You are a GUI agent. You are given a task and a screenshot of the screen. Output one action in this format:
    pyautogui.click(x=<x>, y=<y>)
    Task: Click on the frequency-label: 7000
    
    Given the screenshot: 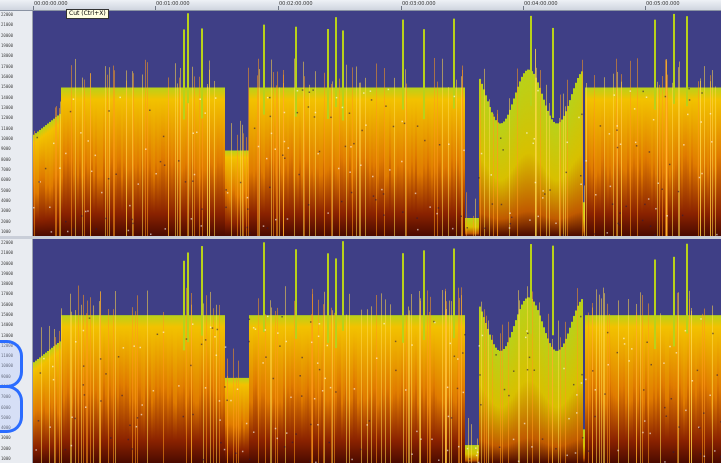 What is the action you would take?
    pyautogui.click(x=6, y=169)
    